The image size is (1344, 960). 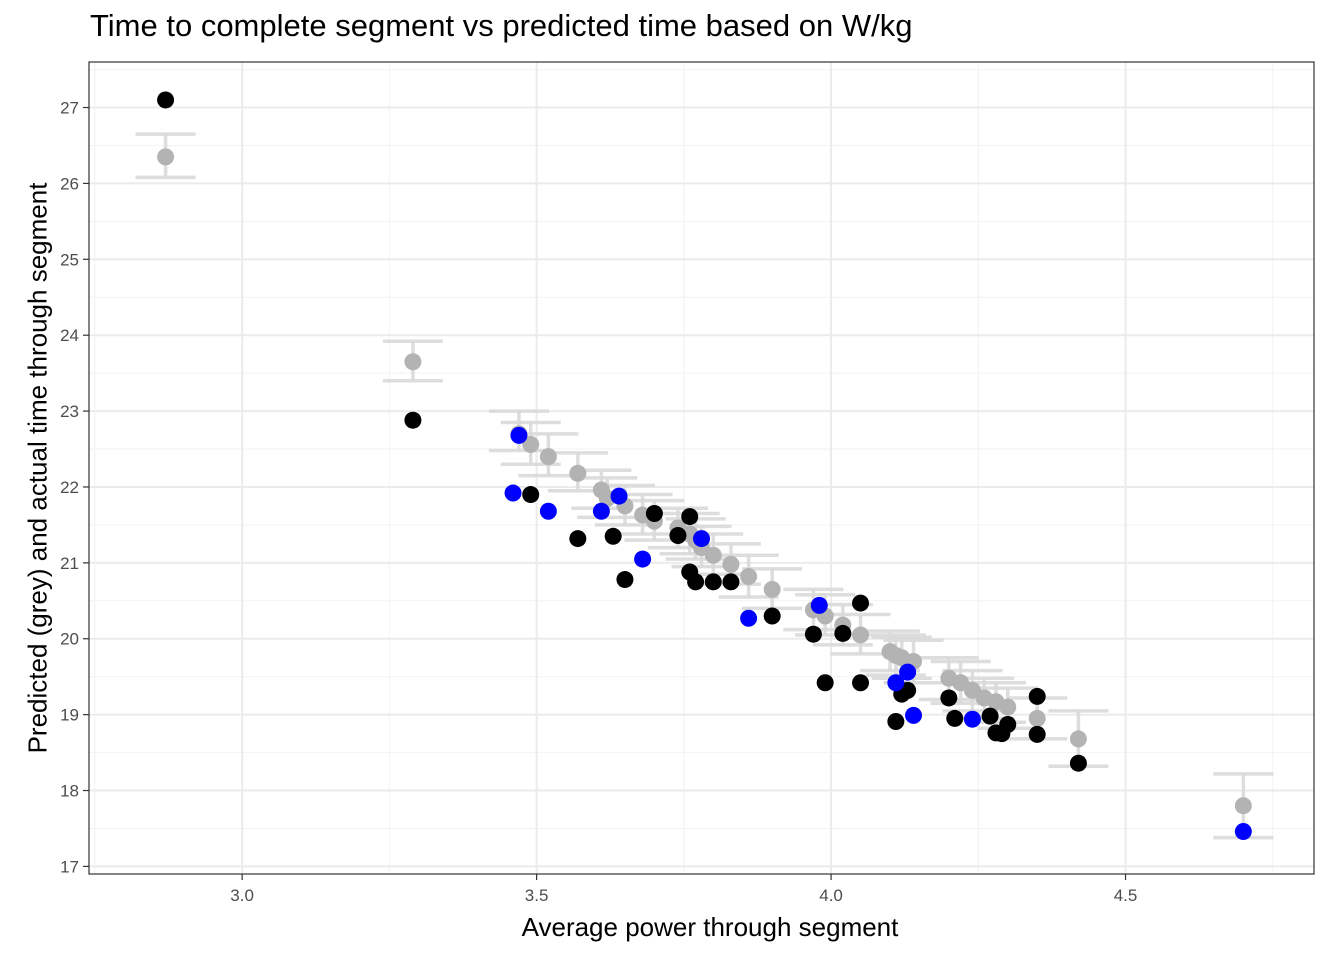 I want to click on x-axis-label: Average power through segment, so click(x=710, y=927).